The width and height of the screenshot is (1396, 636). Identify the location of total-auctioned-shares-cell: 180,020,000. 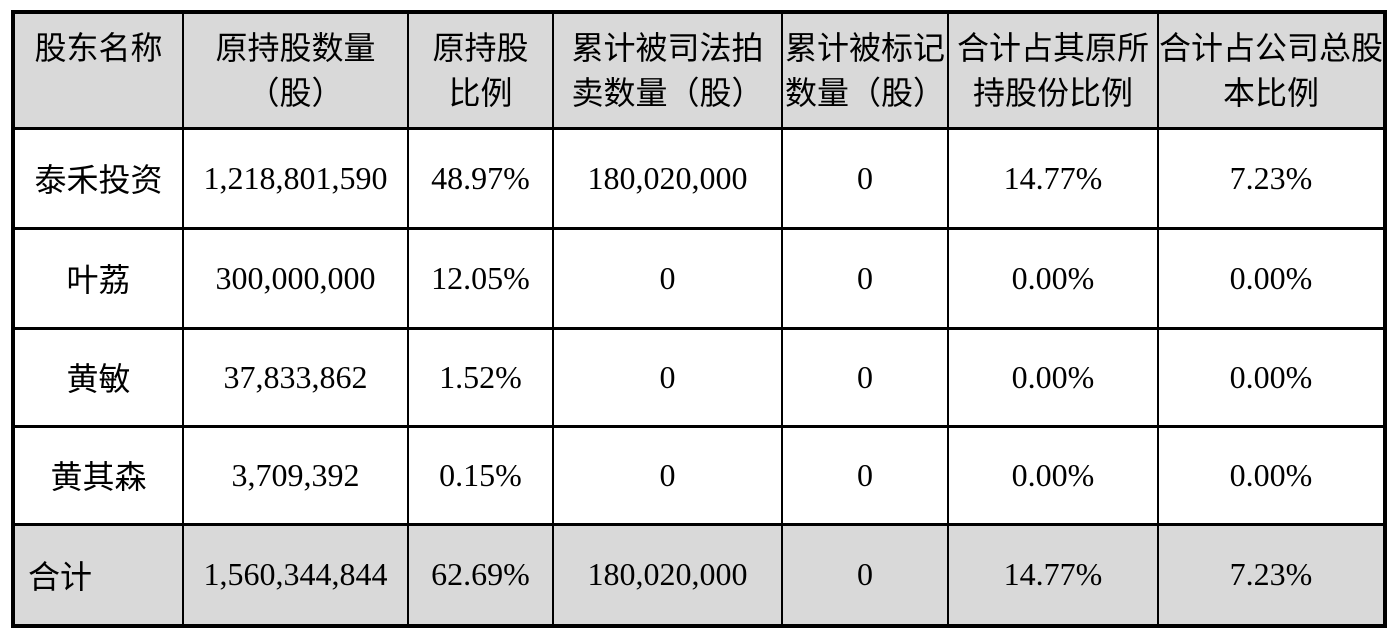
(667, 575).